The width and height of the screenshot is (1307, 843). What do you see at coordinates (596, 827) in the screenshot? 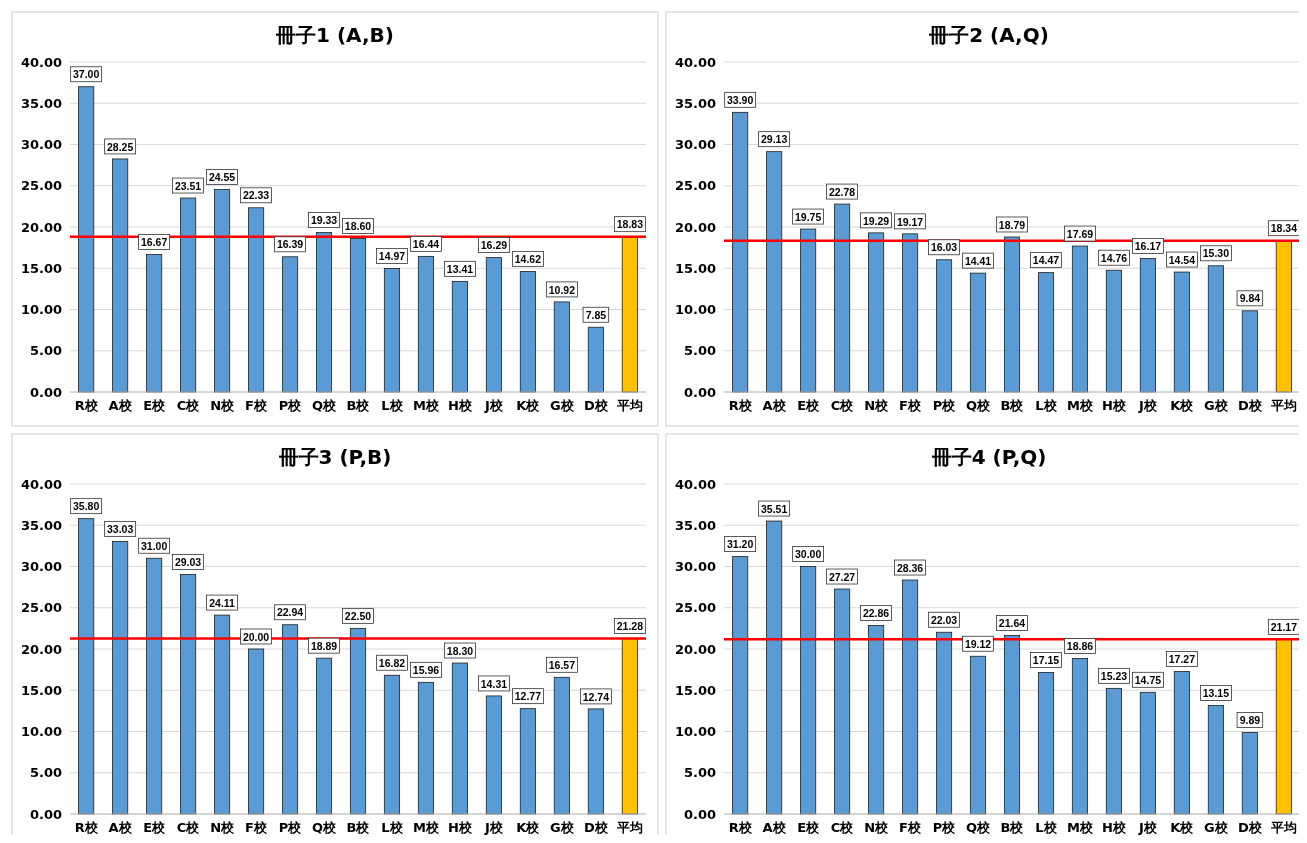
I see `x-tick-label: D校` at bounding box center [596, 827].